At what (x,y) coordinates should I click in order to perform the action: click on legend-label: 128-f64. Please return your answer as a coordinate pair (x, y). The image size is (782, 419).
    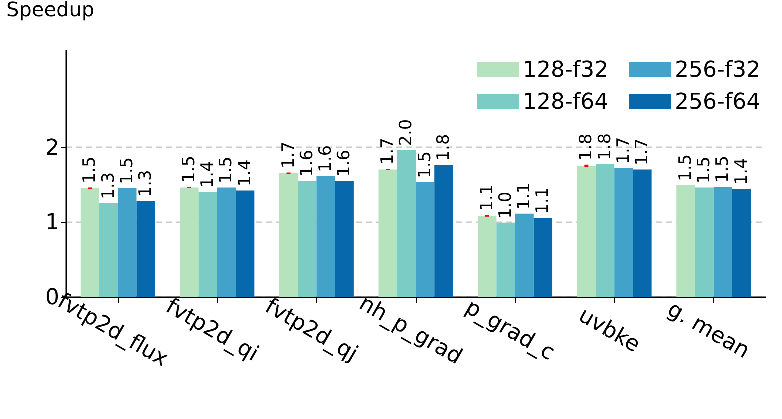
    Looking at the image, I should click on (566, 102).